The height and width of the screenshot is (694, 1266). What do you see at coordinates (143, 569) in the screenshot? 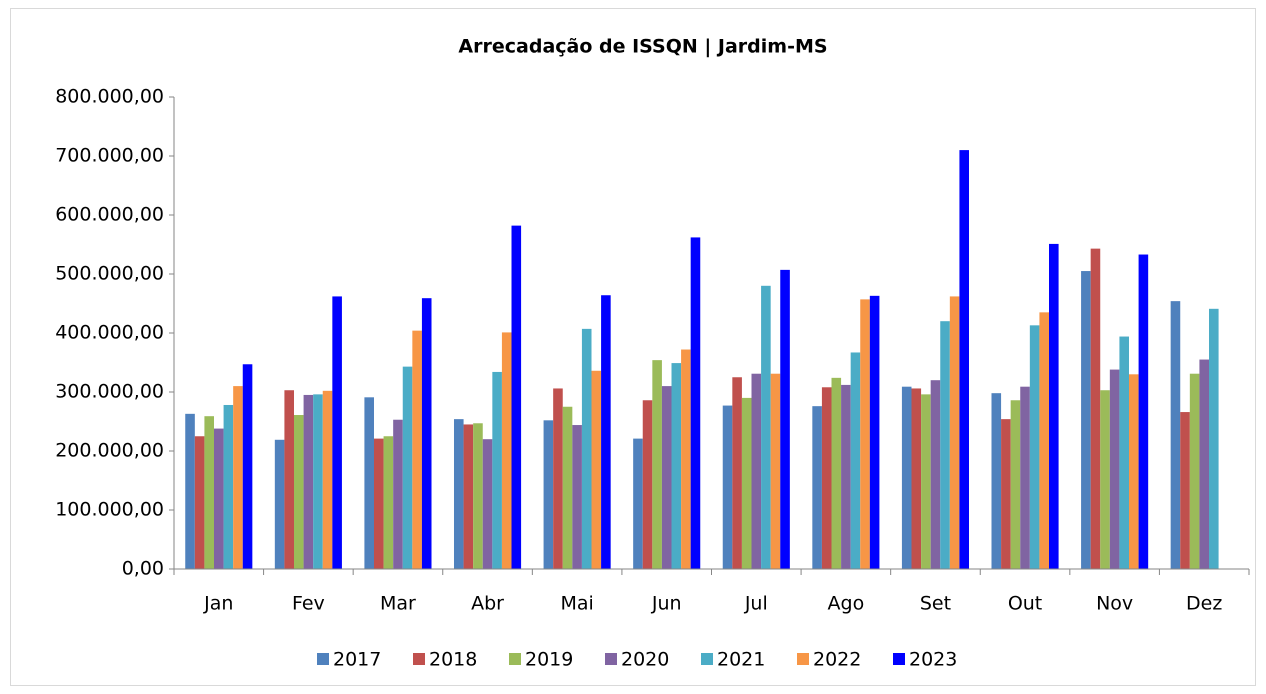
I see `y-tick-label: 0,00` at bounding box center [143, 569].